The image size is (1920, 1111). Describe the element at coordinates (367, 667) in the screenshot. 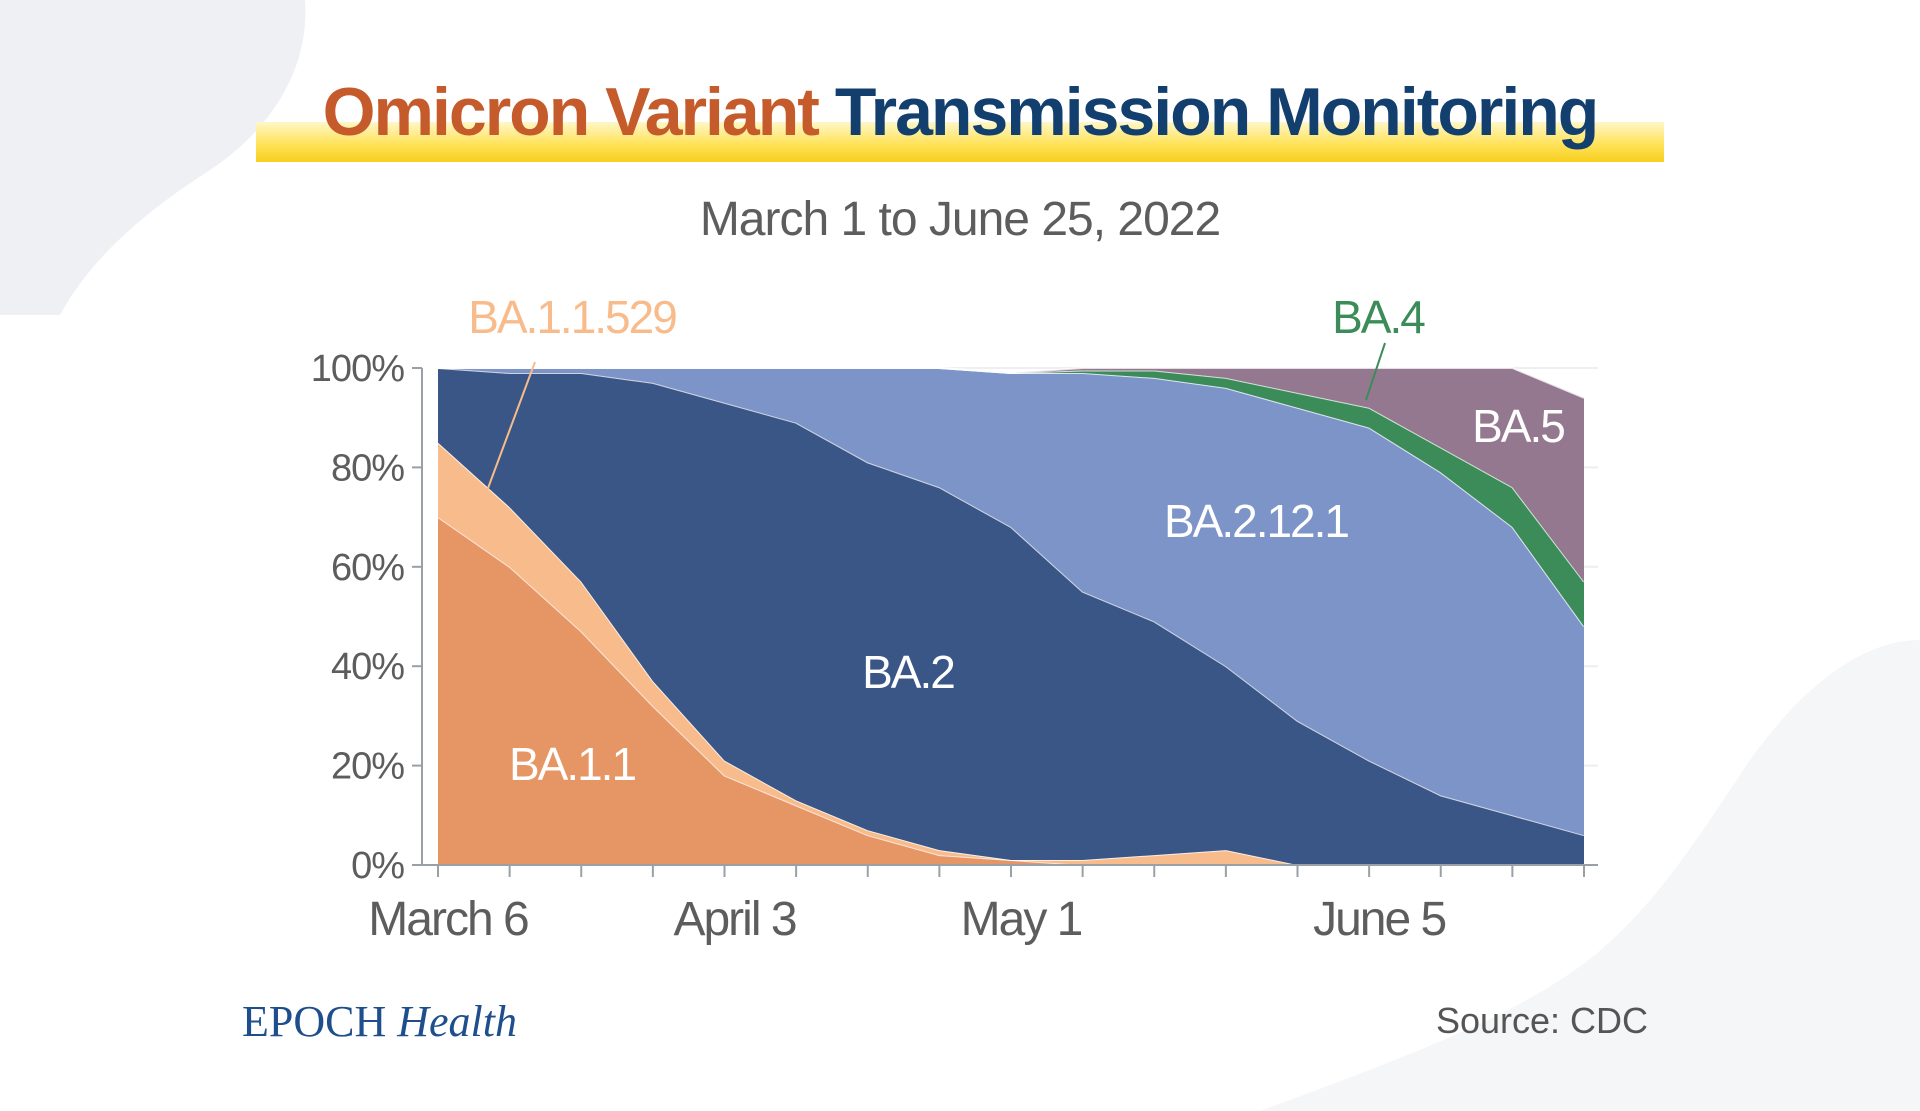

I see `y-tick-label: 40%` at that location.